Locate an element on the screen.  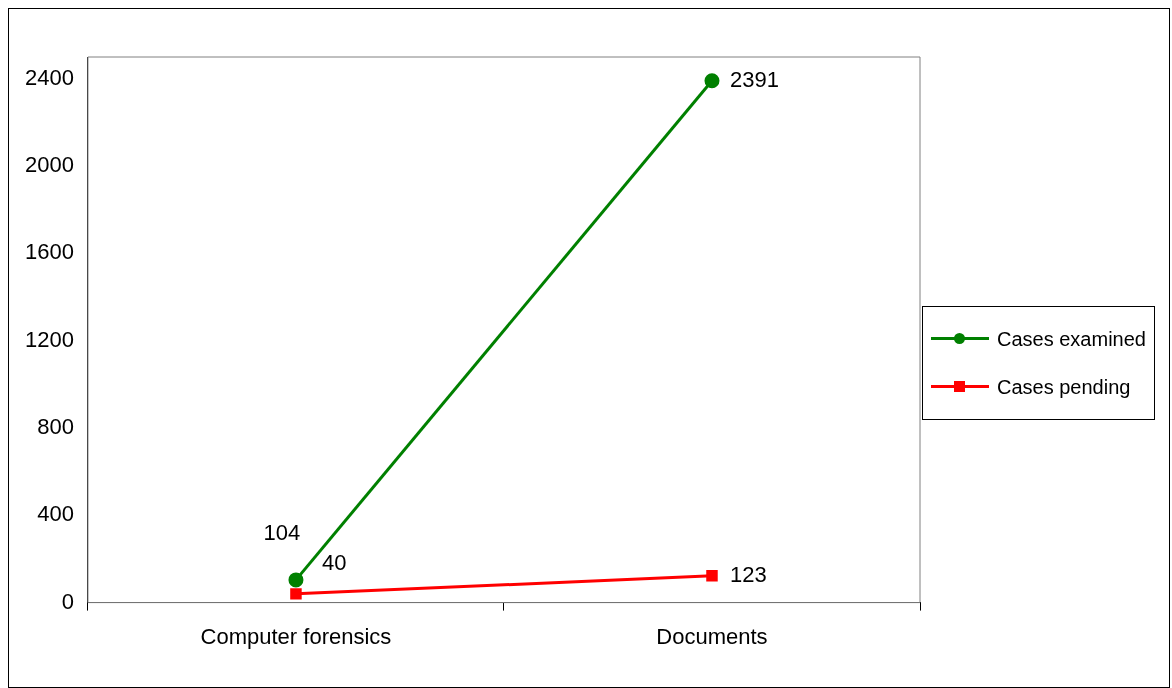
x-tick-label: Documents is located at coordinates (712, 636).